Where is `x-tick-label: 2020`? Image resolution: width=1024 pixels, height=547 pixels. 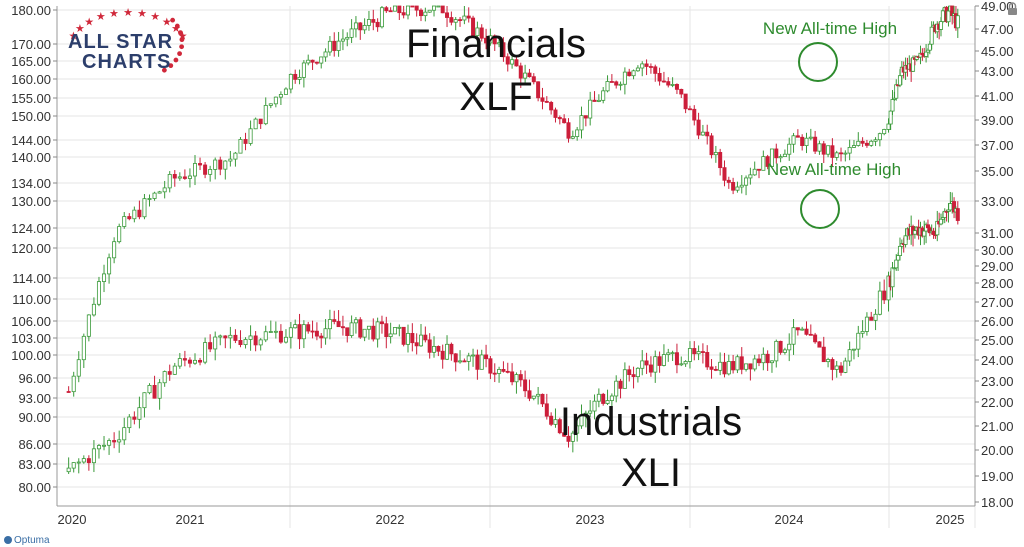 x-tick-label: 2020 is located at coordinates (72, 519).